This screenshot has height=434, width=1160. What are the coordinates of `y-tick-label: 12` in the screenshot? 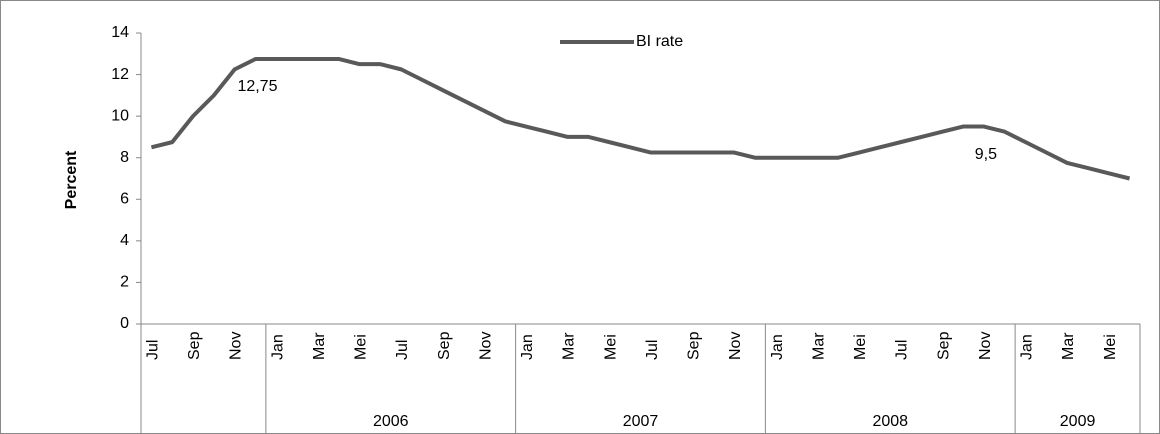 It's located at (120, 74).